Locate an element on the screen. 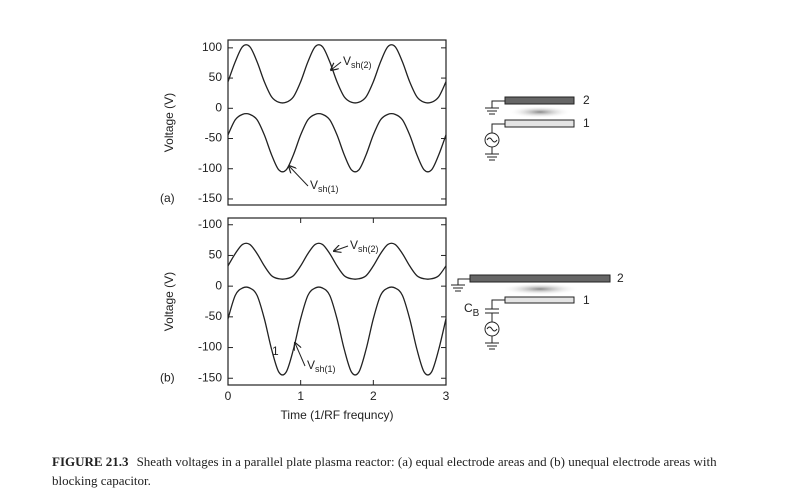 This screenshot has width=786, height=503. x-tick-label: 1 is located at coordinates (300, 396).